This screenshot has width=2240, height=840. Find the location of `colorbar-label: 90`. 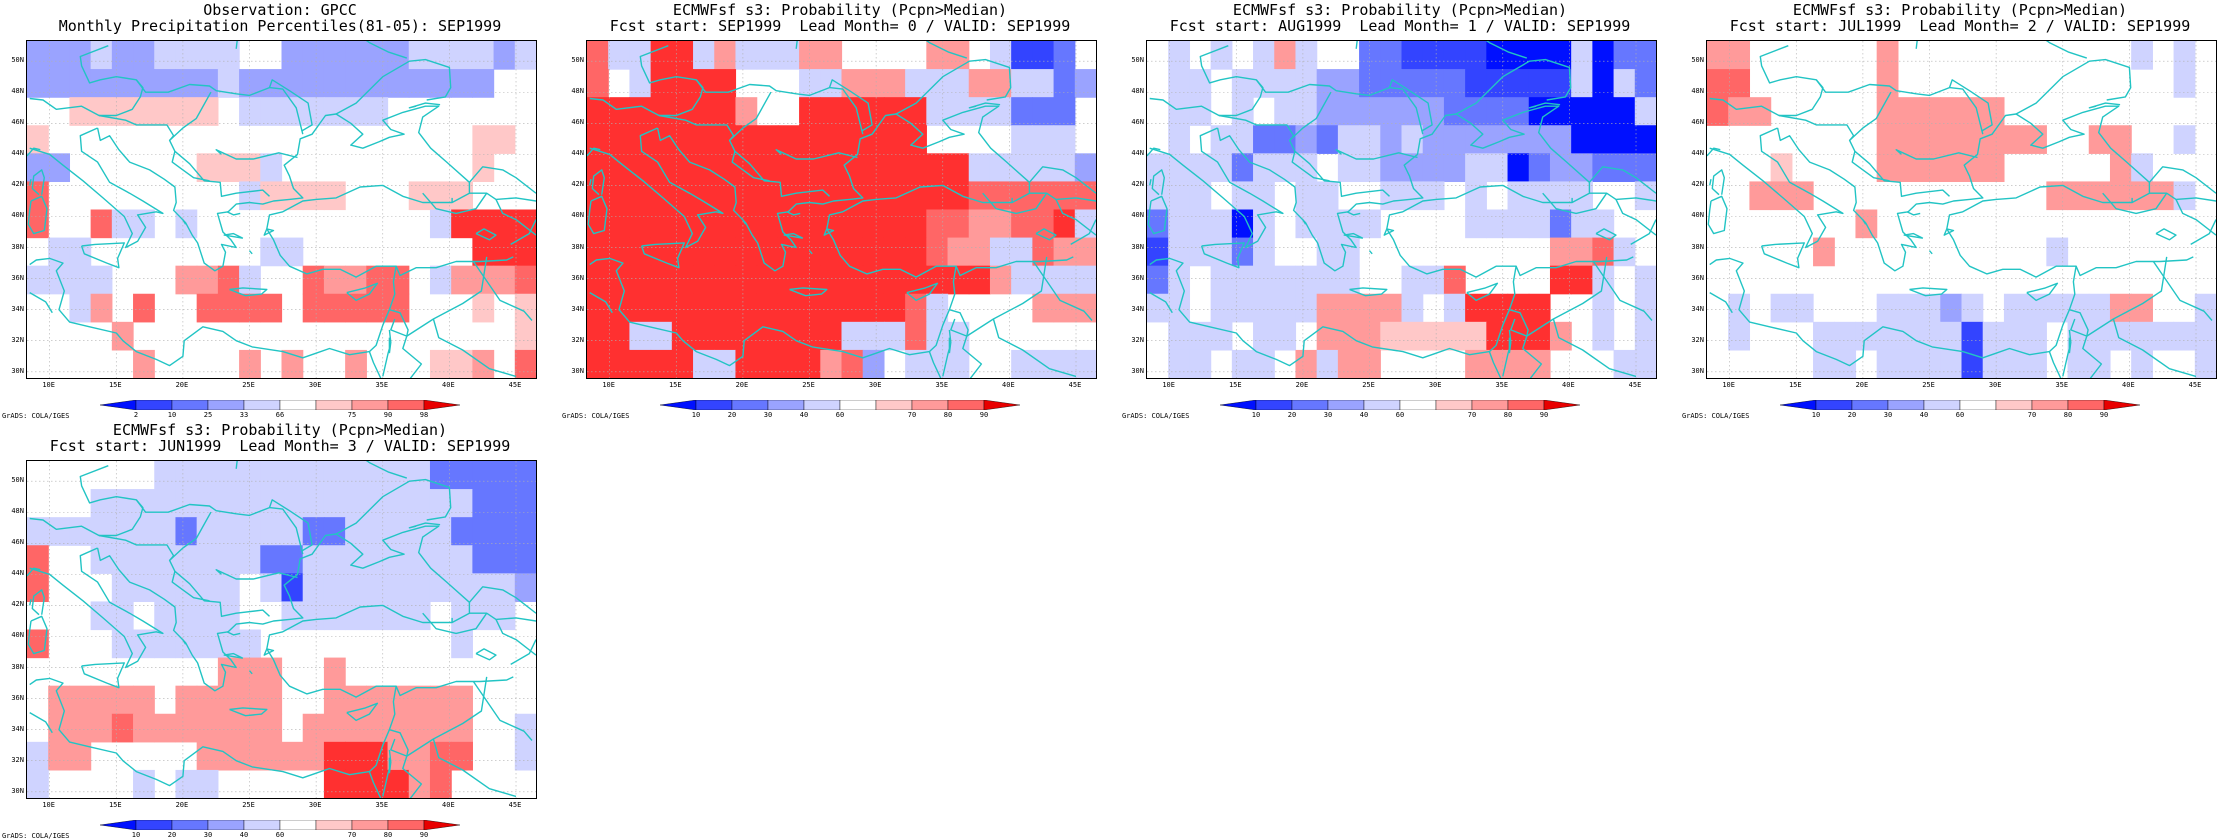

colorbar-label: 90 is located at coordinates (424, 835).